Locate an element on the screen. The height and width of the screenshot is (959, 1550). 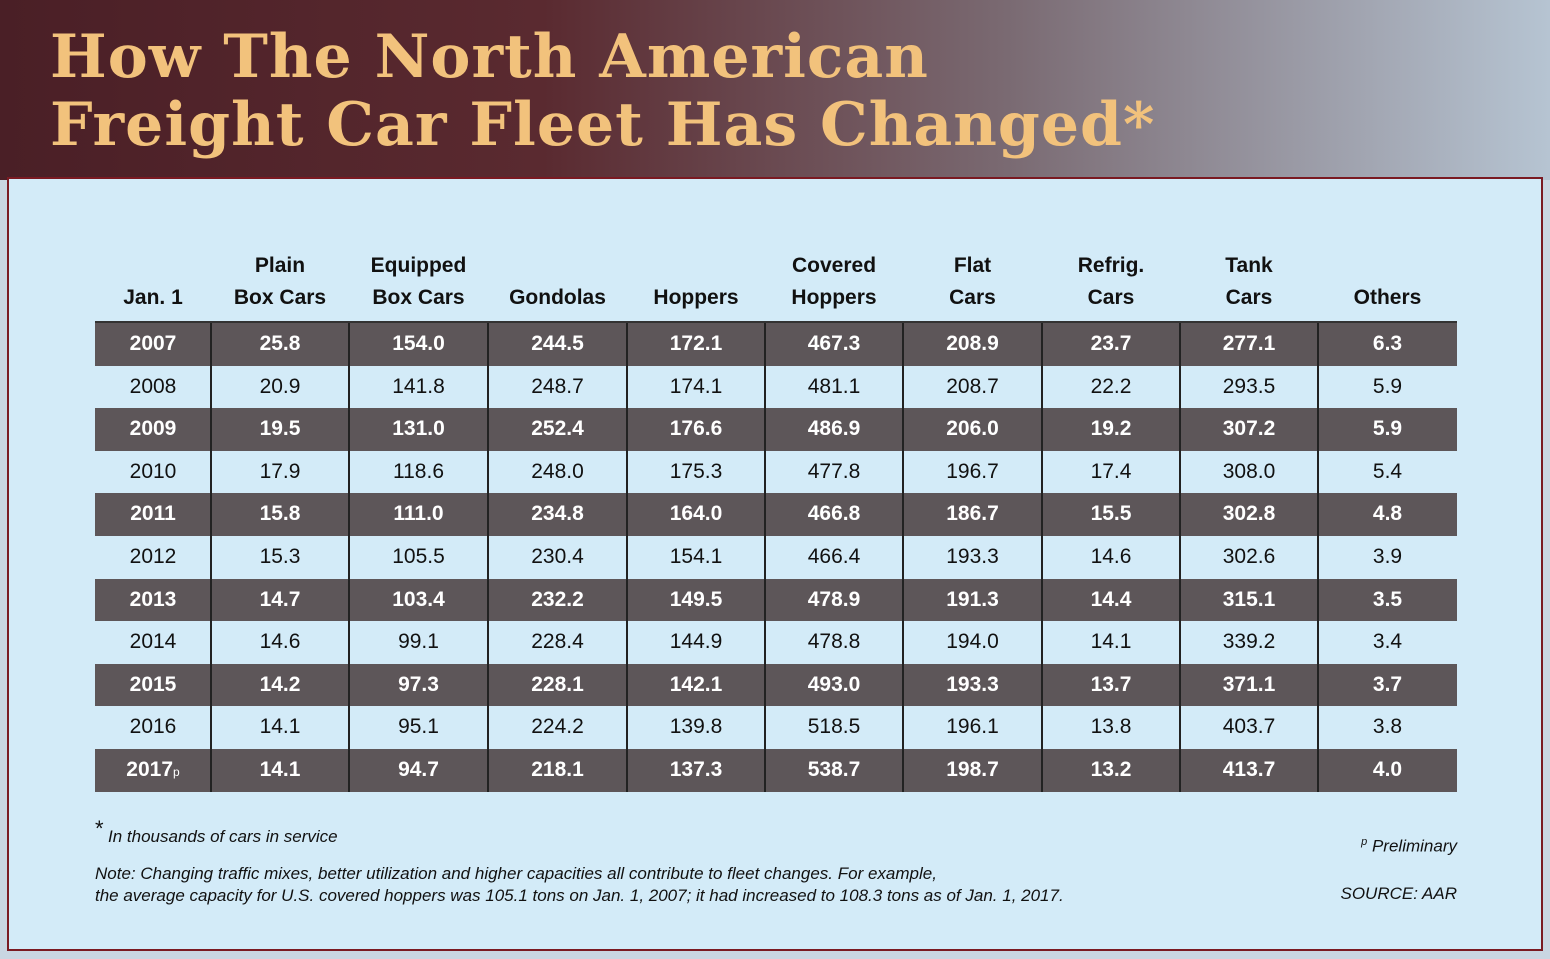
table-cell: 14.2 is located at coordinates (280, 684).